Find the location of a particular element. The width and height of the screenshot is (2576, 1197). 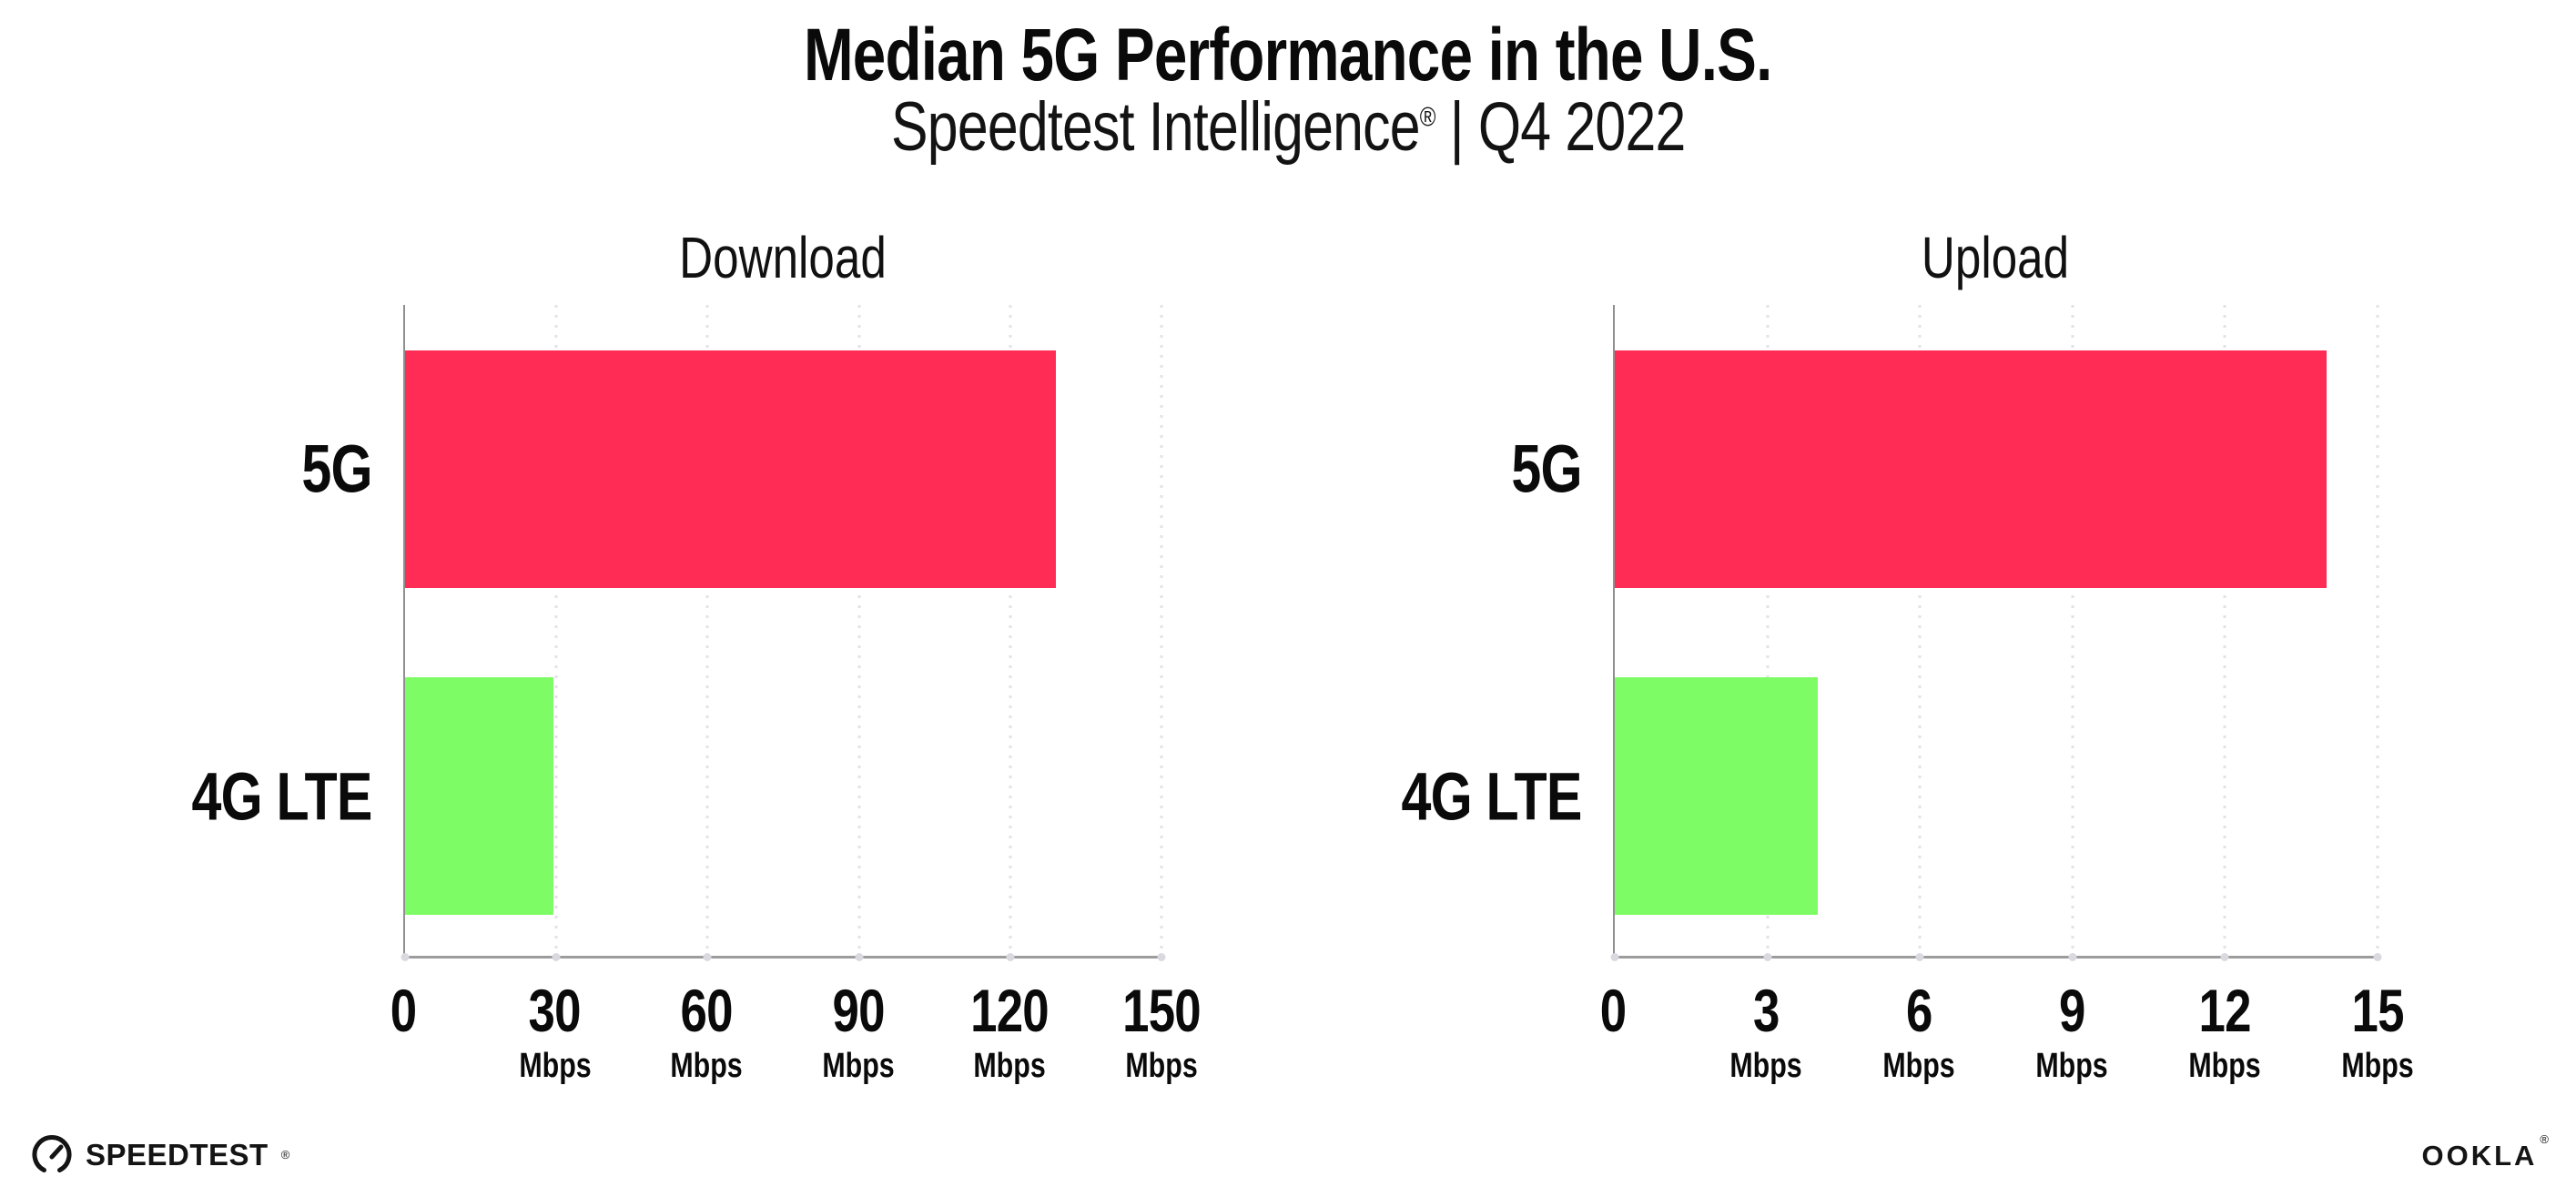

x-tick-value-text: 9 is located at coordinates (2071, 1011).